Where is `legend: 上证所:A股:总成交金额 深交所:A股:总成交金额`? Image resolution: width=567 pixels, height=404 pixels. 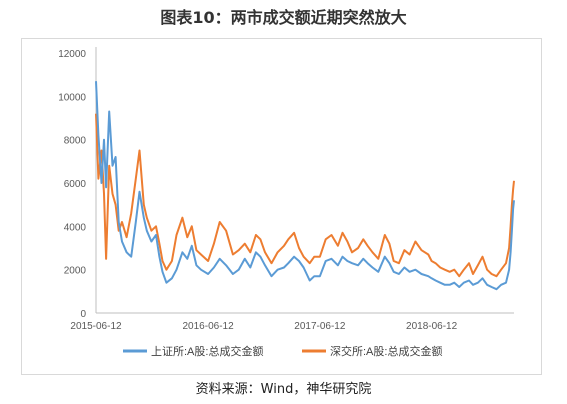
legend: 上证所:A股:总成交金额 深交所:A股:总成交金额 is located at coordinates (282, 351).